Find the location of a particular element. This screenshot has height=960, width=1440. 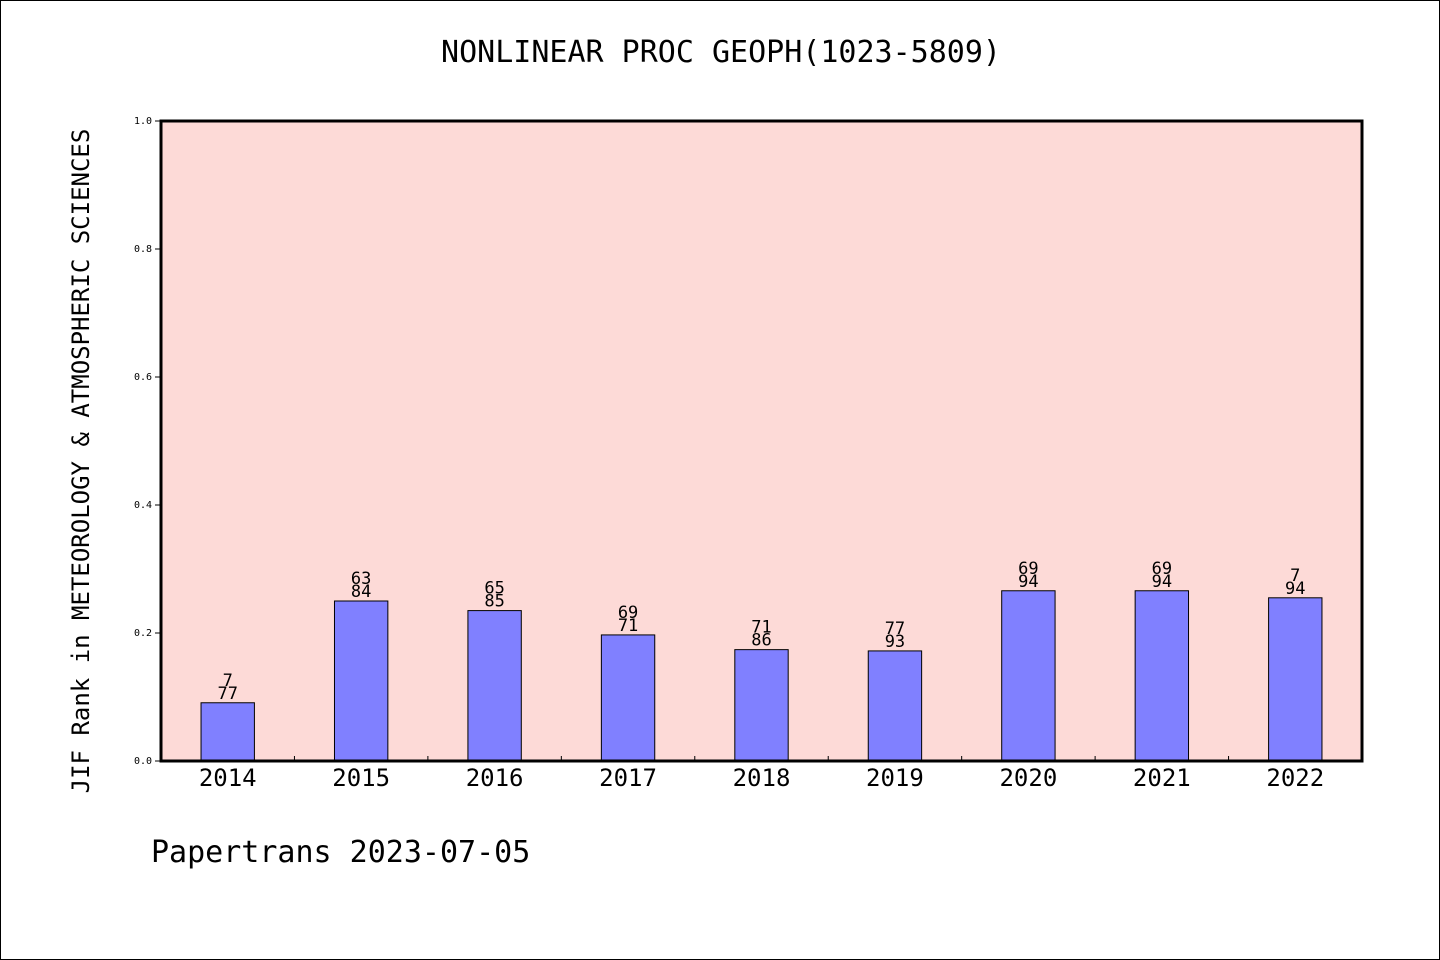

bar-rank-label: 71 is located at coordinates (761, 628).